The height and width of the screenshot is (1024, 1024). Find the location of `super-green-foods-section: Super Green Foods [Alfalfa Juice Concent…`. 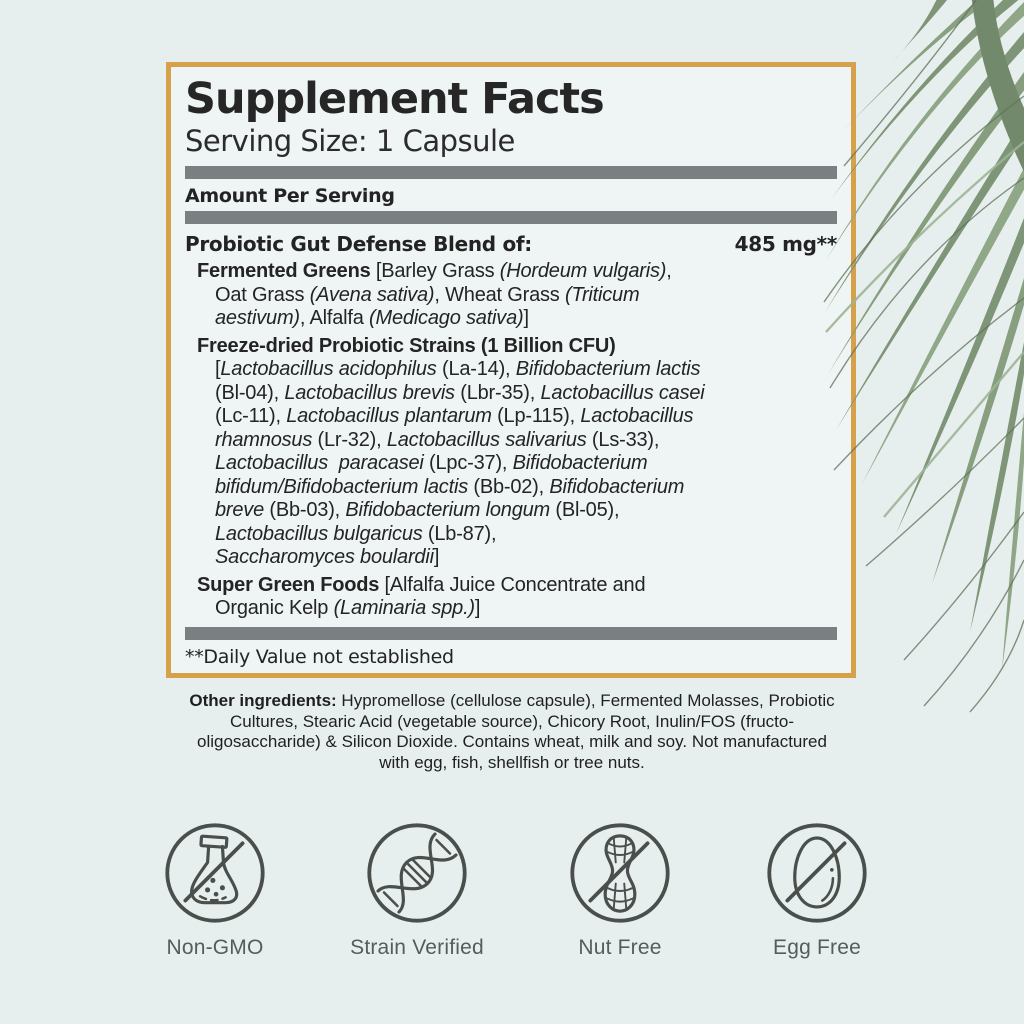

super-green-foods-section: Super Green Foods [Alfalfa Juice Concent… is located at coordinates (511, 597).